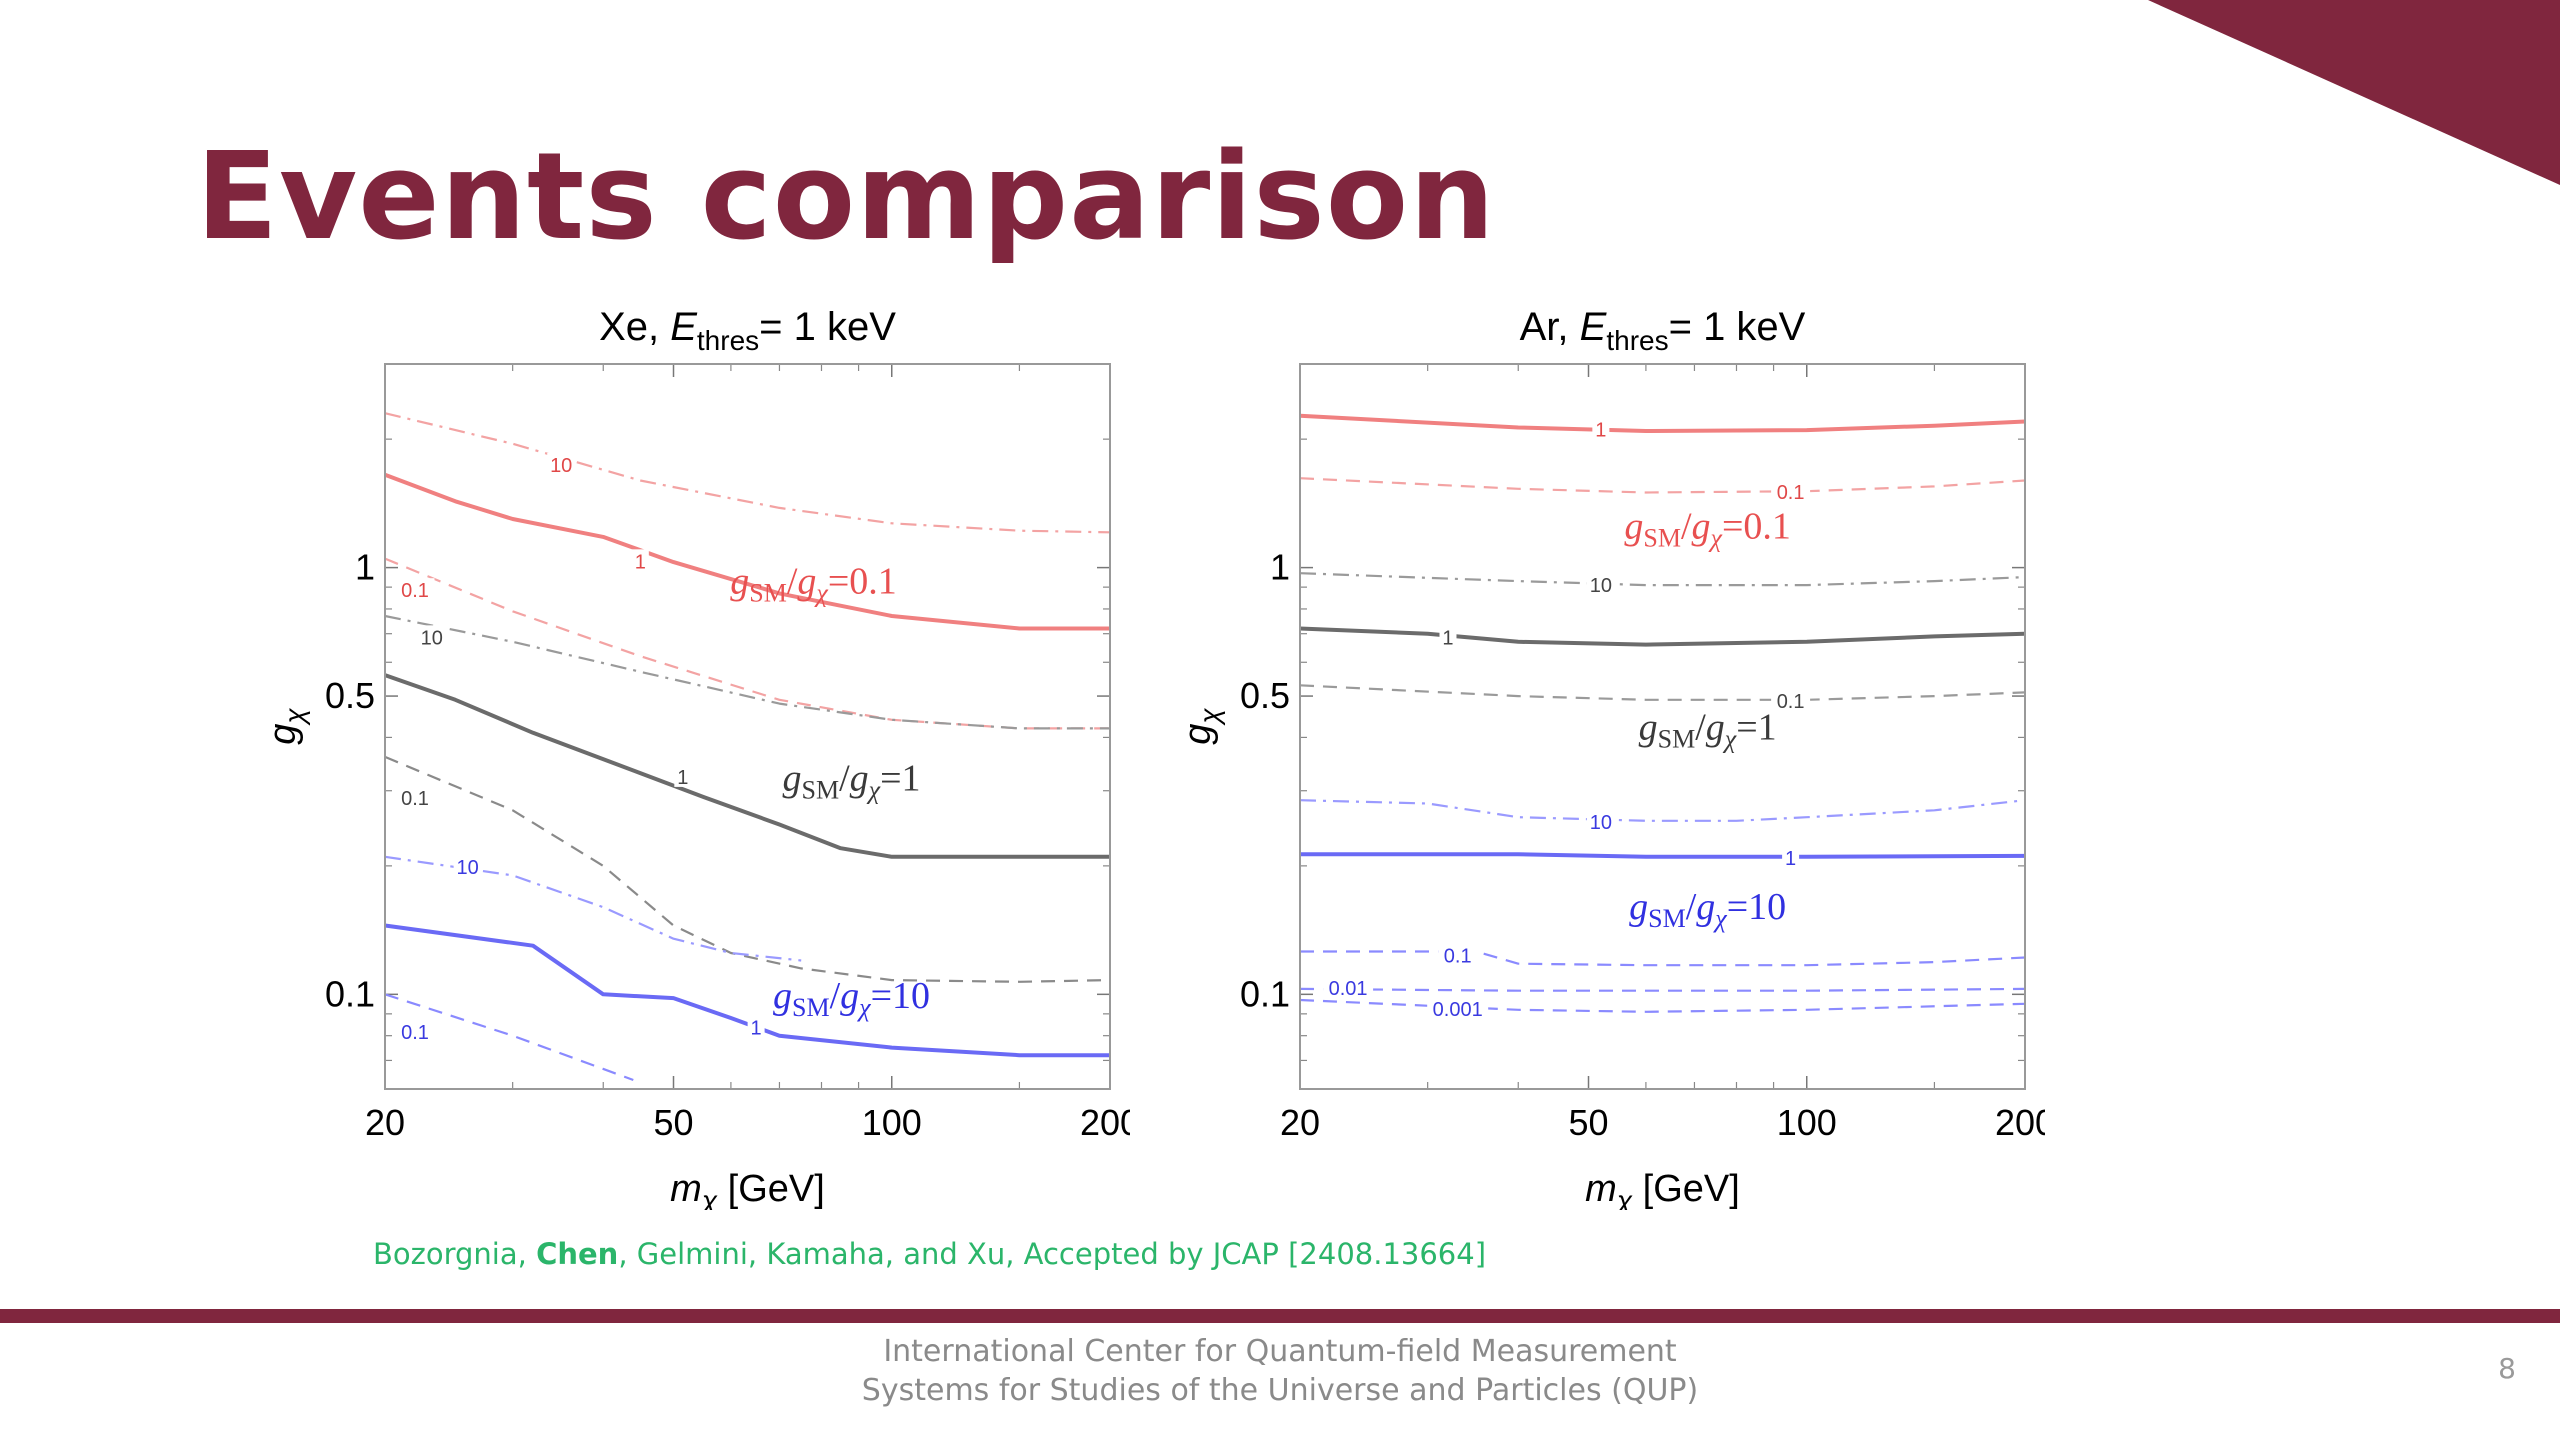  I want to click on ratio-annotation: gSM/gχ=1, so click(1708, 730).